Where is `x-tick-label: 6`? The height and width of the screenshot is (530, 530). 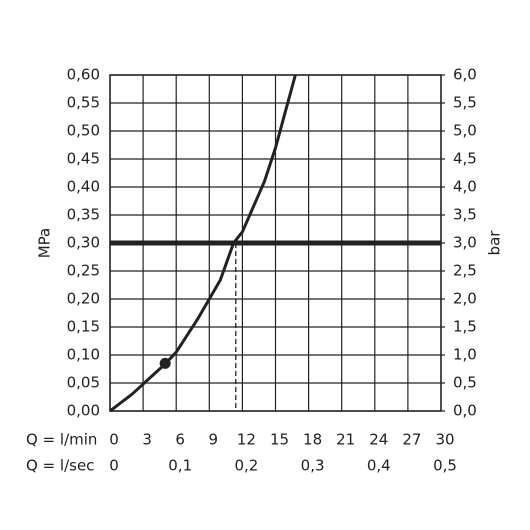
x-tick-label: 6 is located at coordinates (180, 440).